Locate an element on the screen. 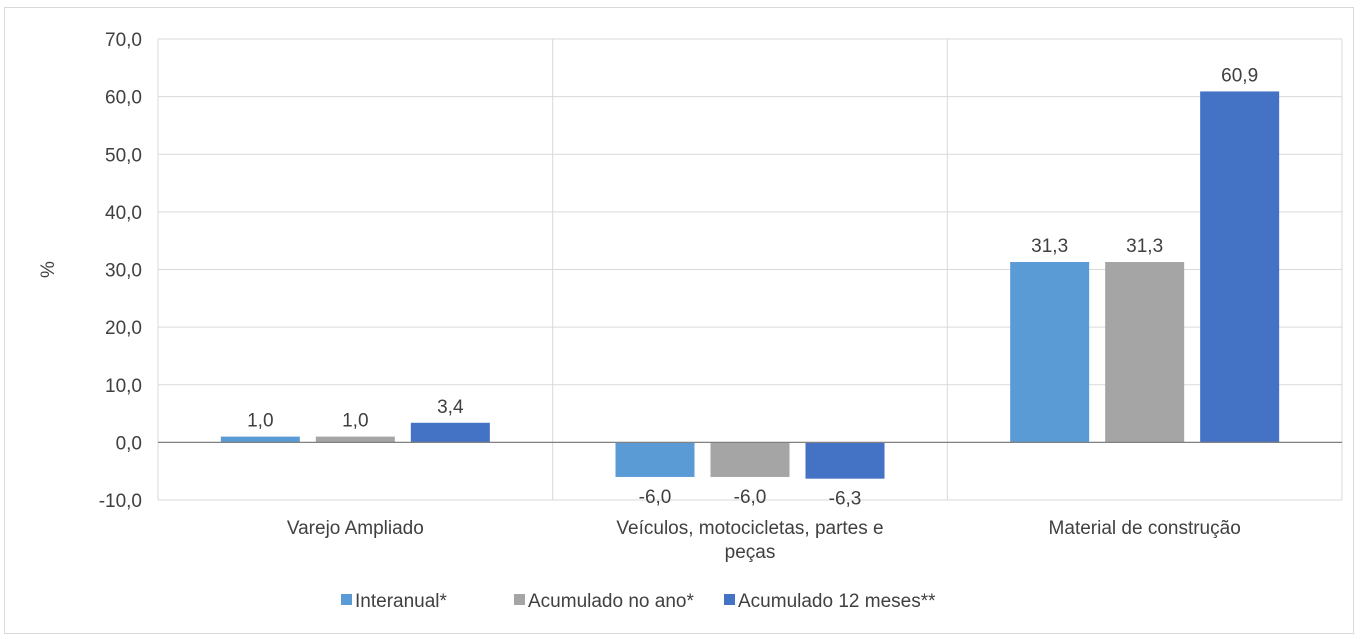 This screenshot has height=639, width=1360. y-tick-label: 40,0 is located at coordinates (123, 213).